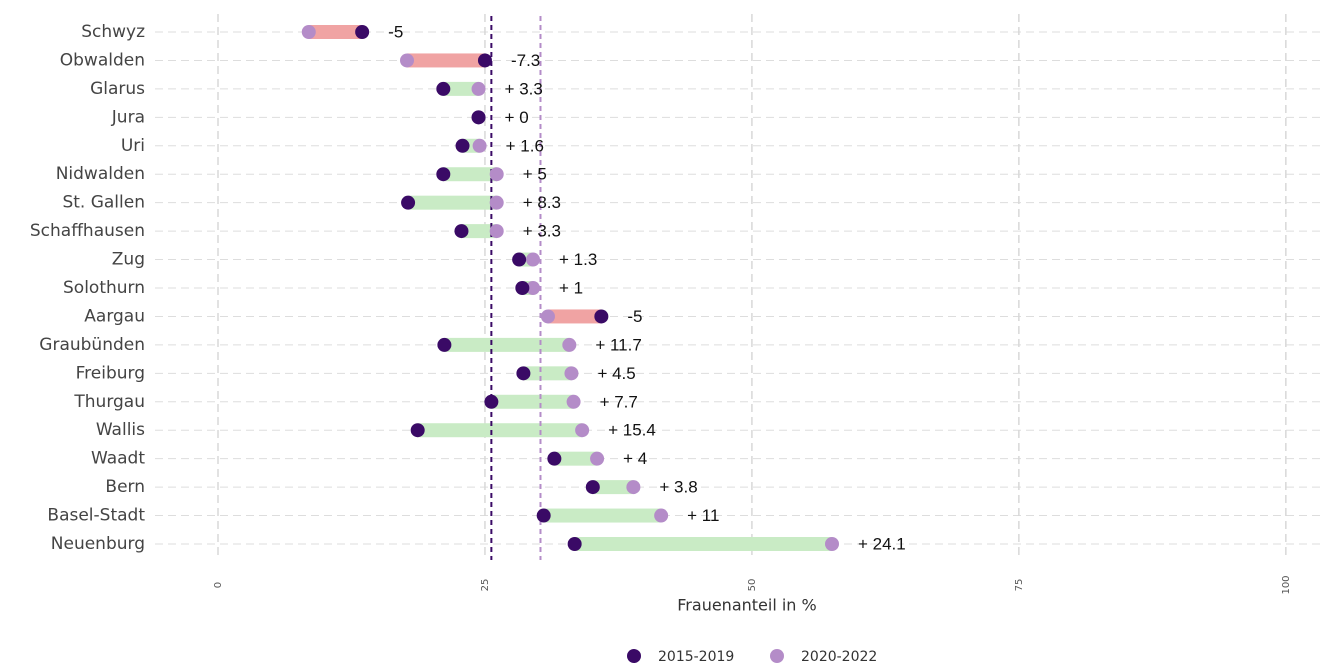 The width and height of the screenshot is (1326, 663). Describe the element at coordinates (102, 60) in the screenshot. I see `category-label: Obwalden` at that location.